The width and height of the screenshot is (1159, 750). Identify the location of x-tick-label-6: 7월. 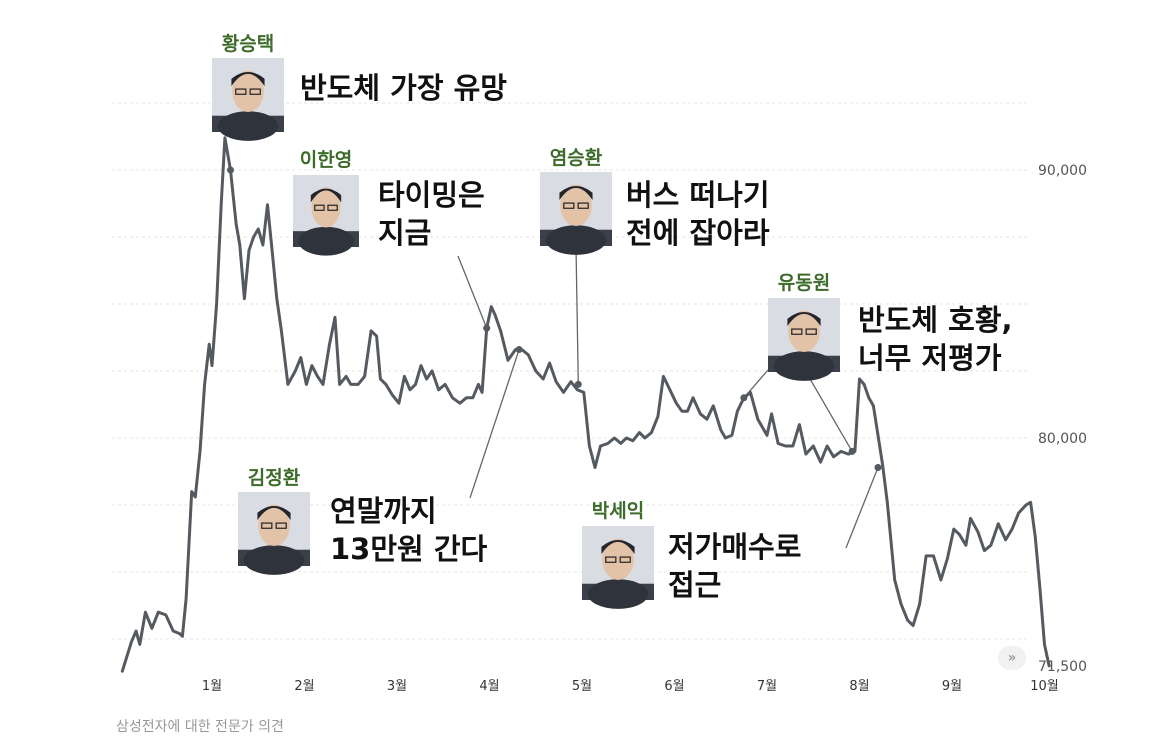
(767, 686).